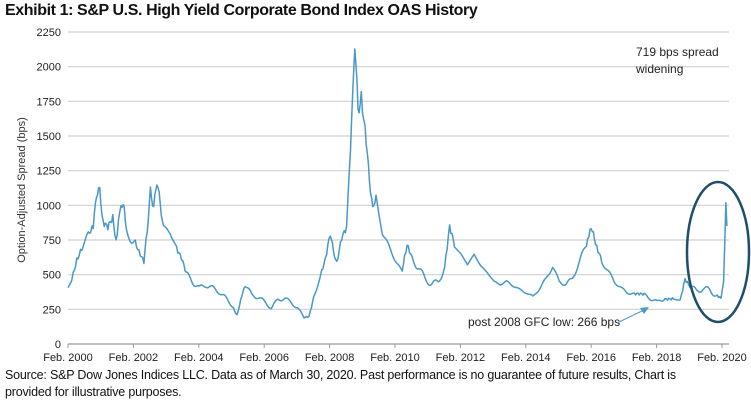 The image size is (751, 405). What do you see at coordinates (49, 172) in the screenshot?
I see `y-tick-label: 1250` at bounding box center [49, 172].